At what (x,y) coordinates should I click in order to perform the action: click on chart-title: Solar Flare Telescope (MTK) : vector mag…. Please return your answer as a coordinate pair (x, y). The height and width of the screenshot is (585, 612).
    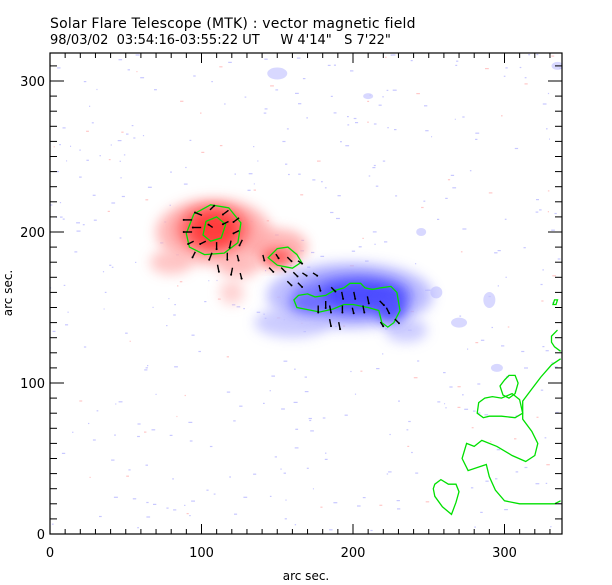
    Looking at the image, I should click on (233, 24).